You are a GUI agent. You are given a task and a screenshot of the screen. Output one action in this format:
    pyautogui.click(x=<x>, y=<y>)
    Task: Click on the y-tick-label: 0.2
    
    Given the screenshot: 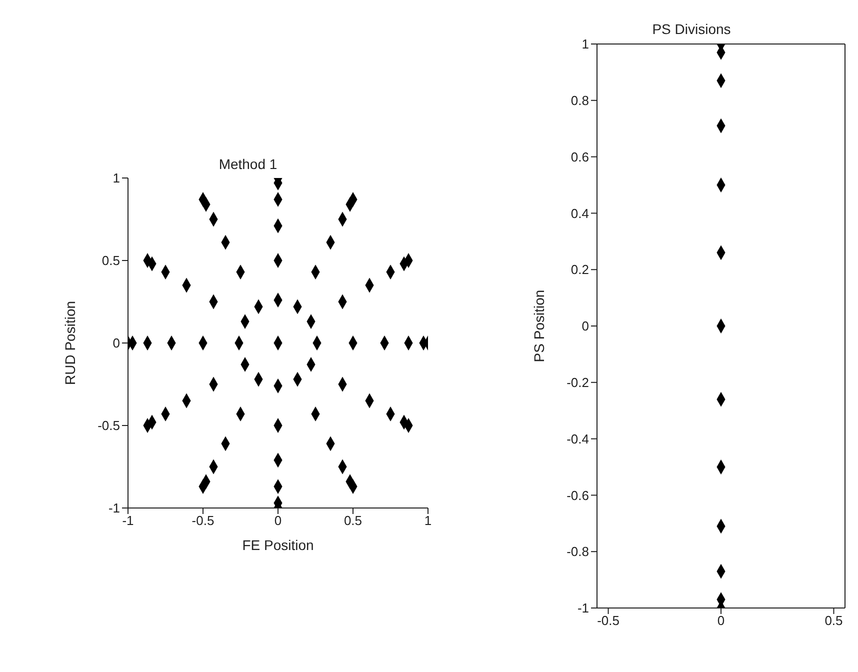 What is the action you would take?
    pyautogui.click(x=579, y=270)
    